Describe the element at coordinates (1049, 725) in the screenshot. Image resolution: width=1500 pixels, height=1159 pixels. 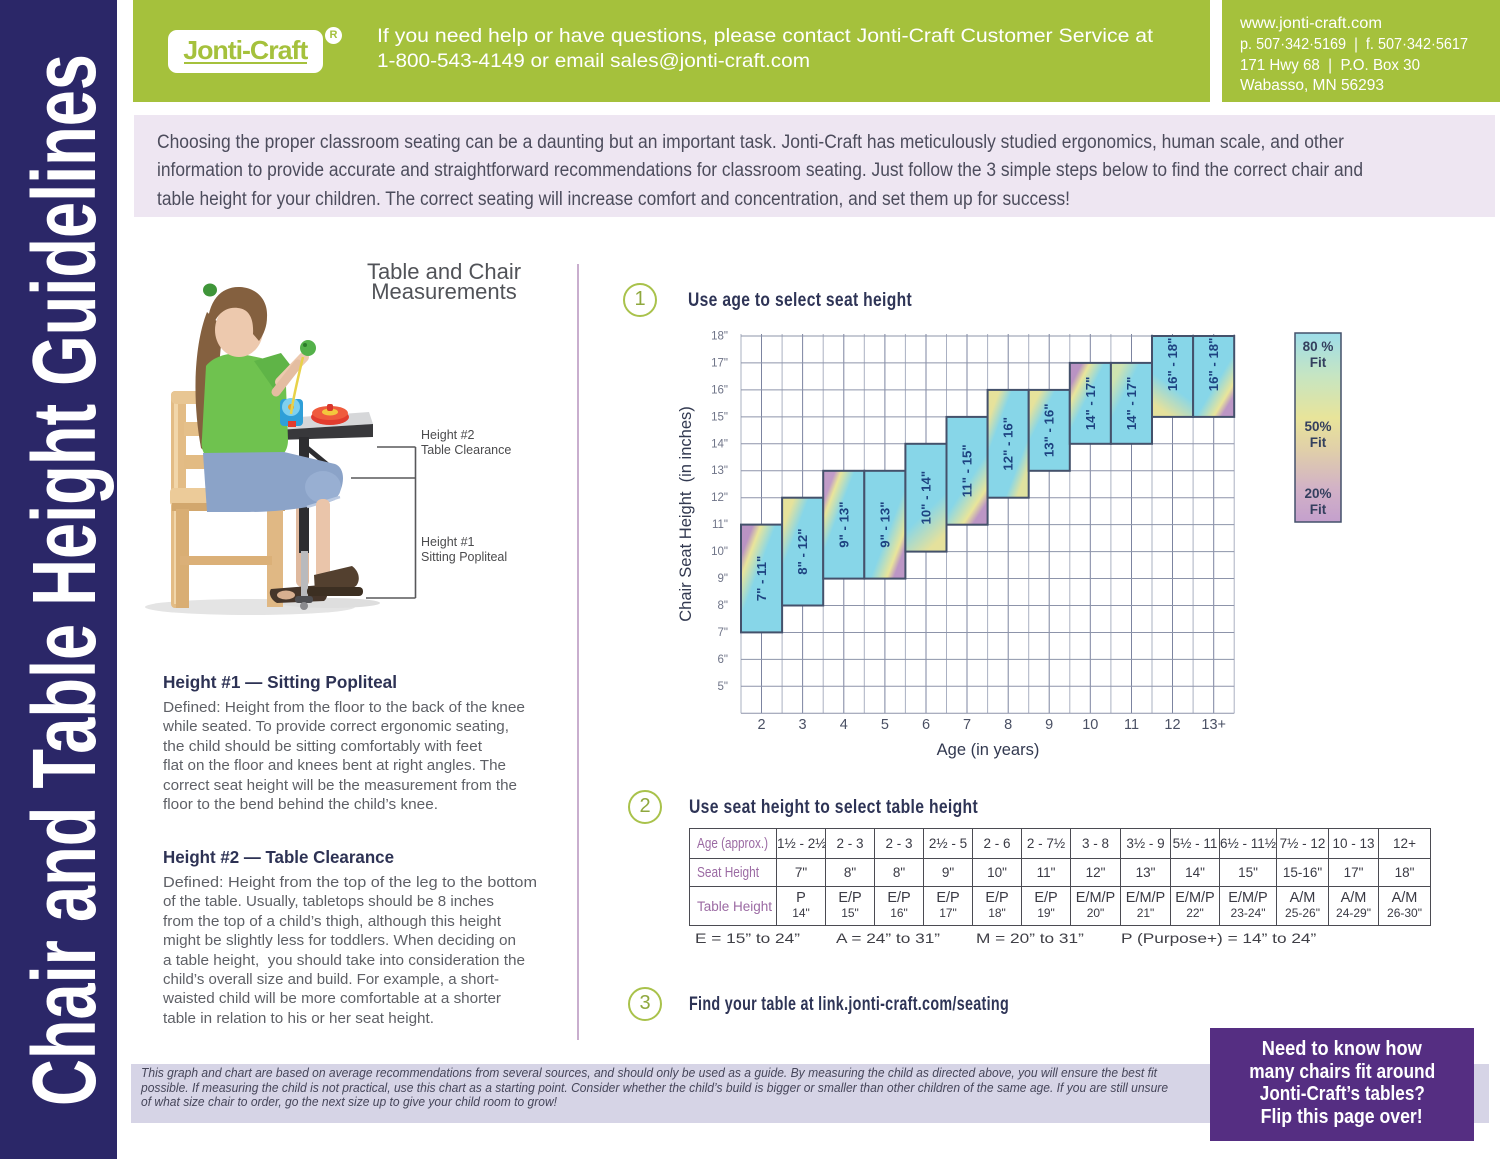
I see `svg-text: 9` at that location.